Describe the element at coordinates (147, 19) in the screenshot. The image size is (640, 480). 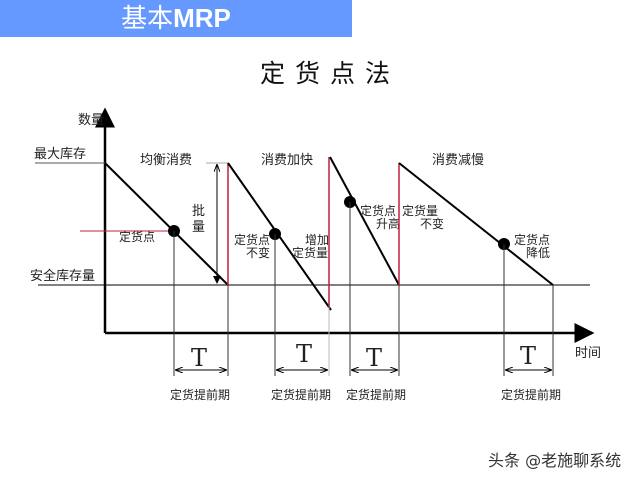
I see `banner-prefix: 基本` at that location.